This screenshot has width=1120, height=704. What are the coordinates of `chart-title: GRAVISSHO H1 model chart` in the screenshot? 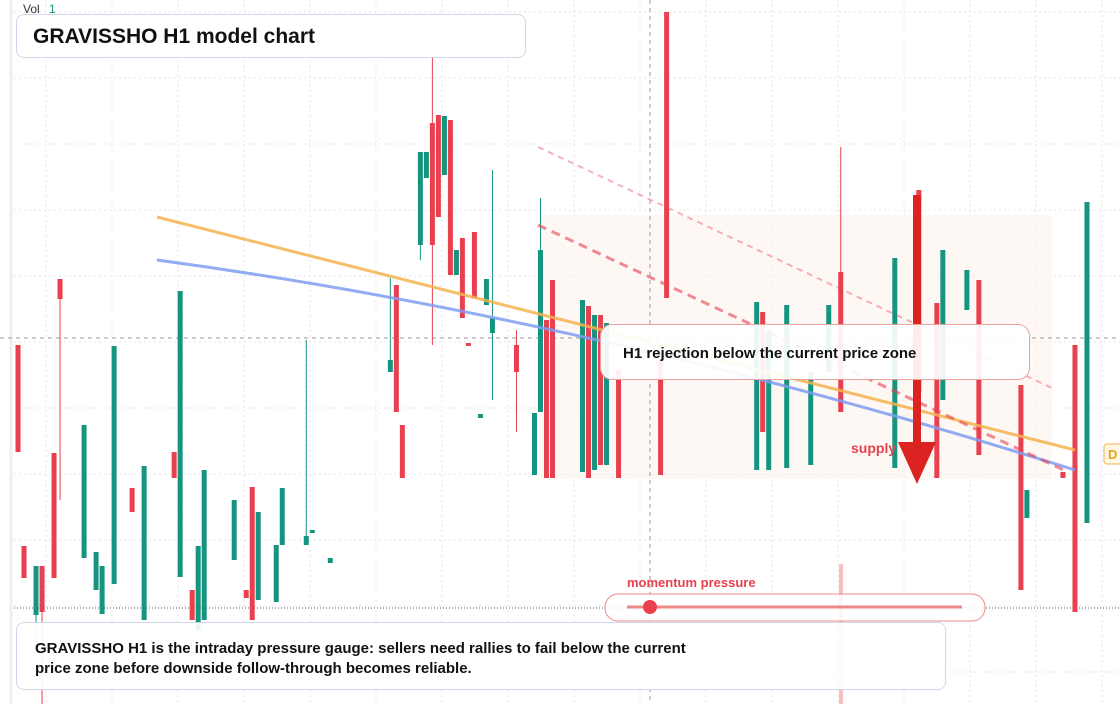 It's located at (271, 36).